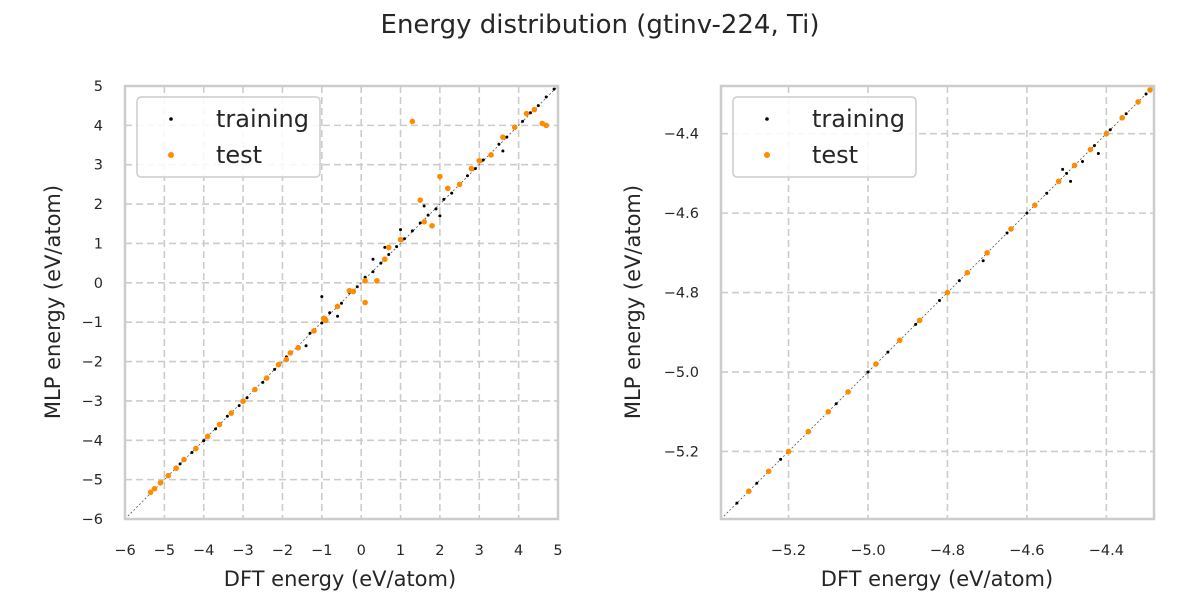  Describe the element at coordinates (92, 402) in the screenshot. I see `chart-left-ytick-label: −3` at that location.